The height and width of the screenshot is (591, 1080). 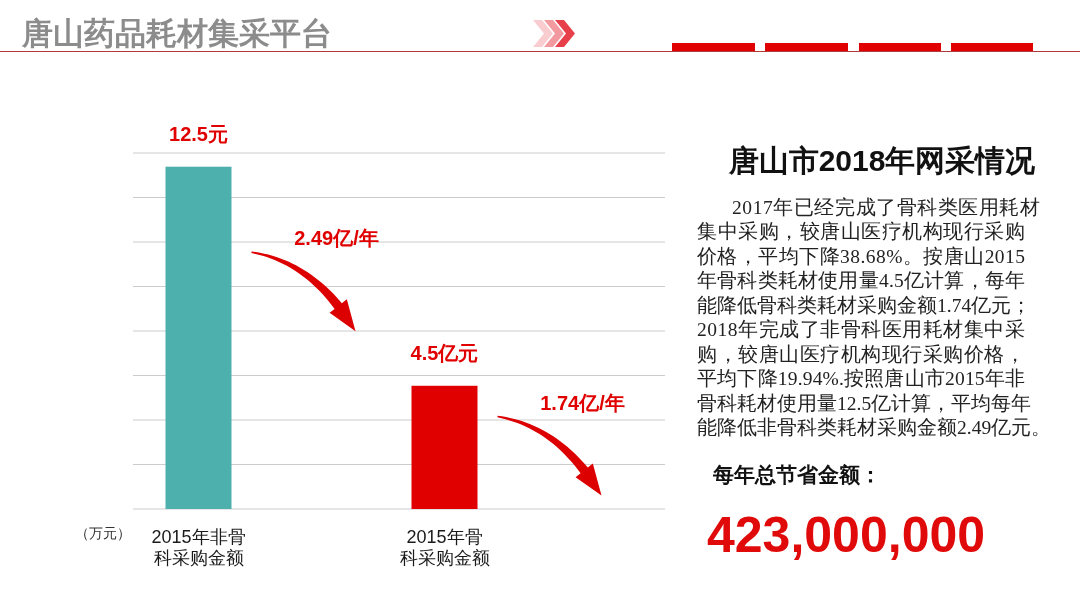 What do you see at coordinates (198, 547) in the screenshot?
I see `x-tick-label: 2015年非骨科采购金额` at bounding box center [198, 547].